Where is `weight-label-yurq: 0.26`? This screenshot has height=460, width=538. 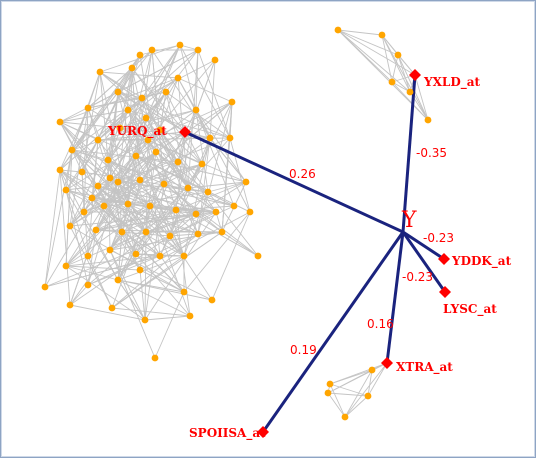 weight-label-yurq: 0.26 is located at coordinates (302, 174).